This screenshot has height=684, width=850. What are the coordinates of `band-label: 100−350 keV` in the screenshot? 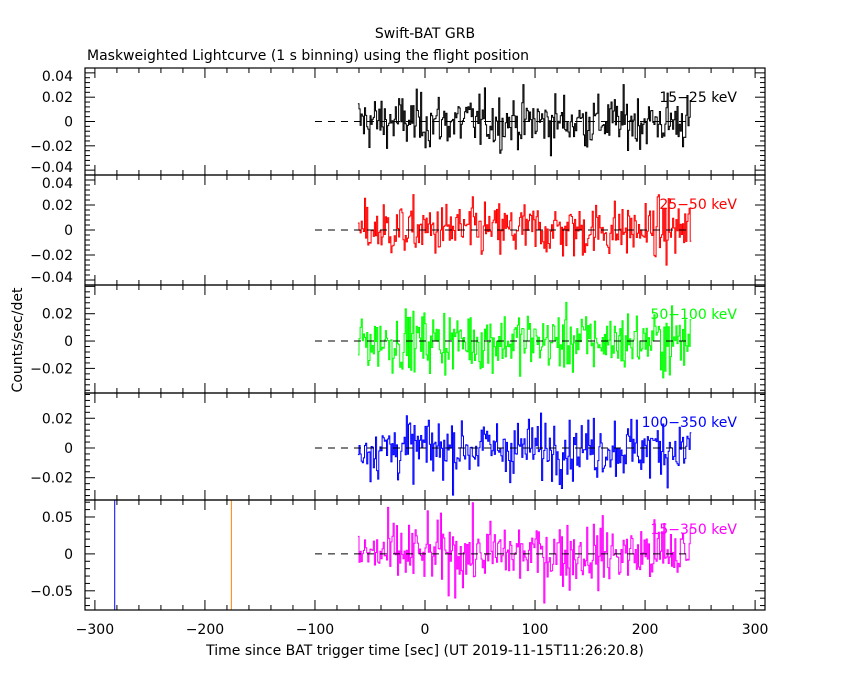 It's located at (690, 423).